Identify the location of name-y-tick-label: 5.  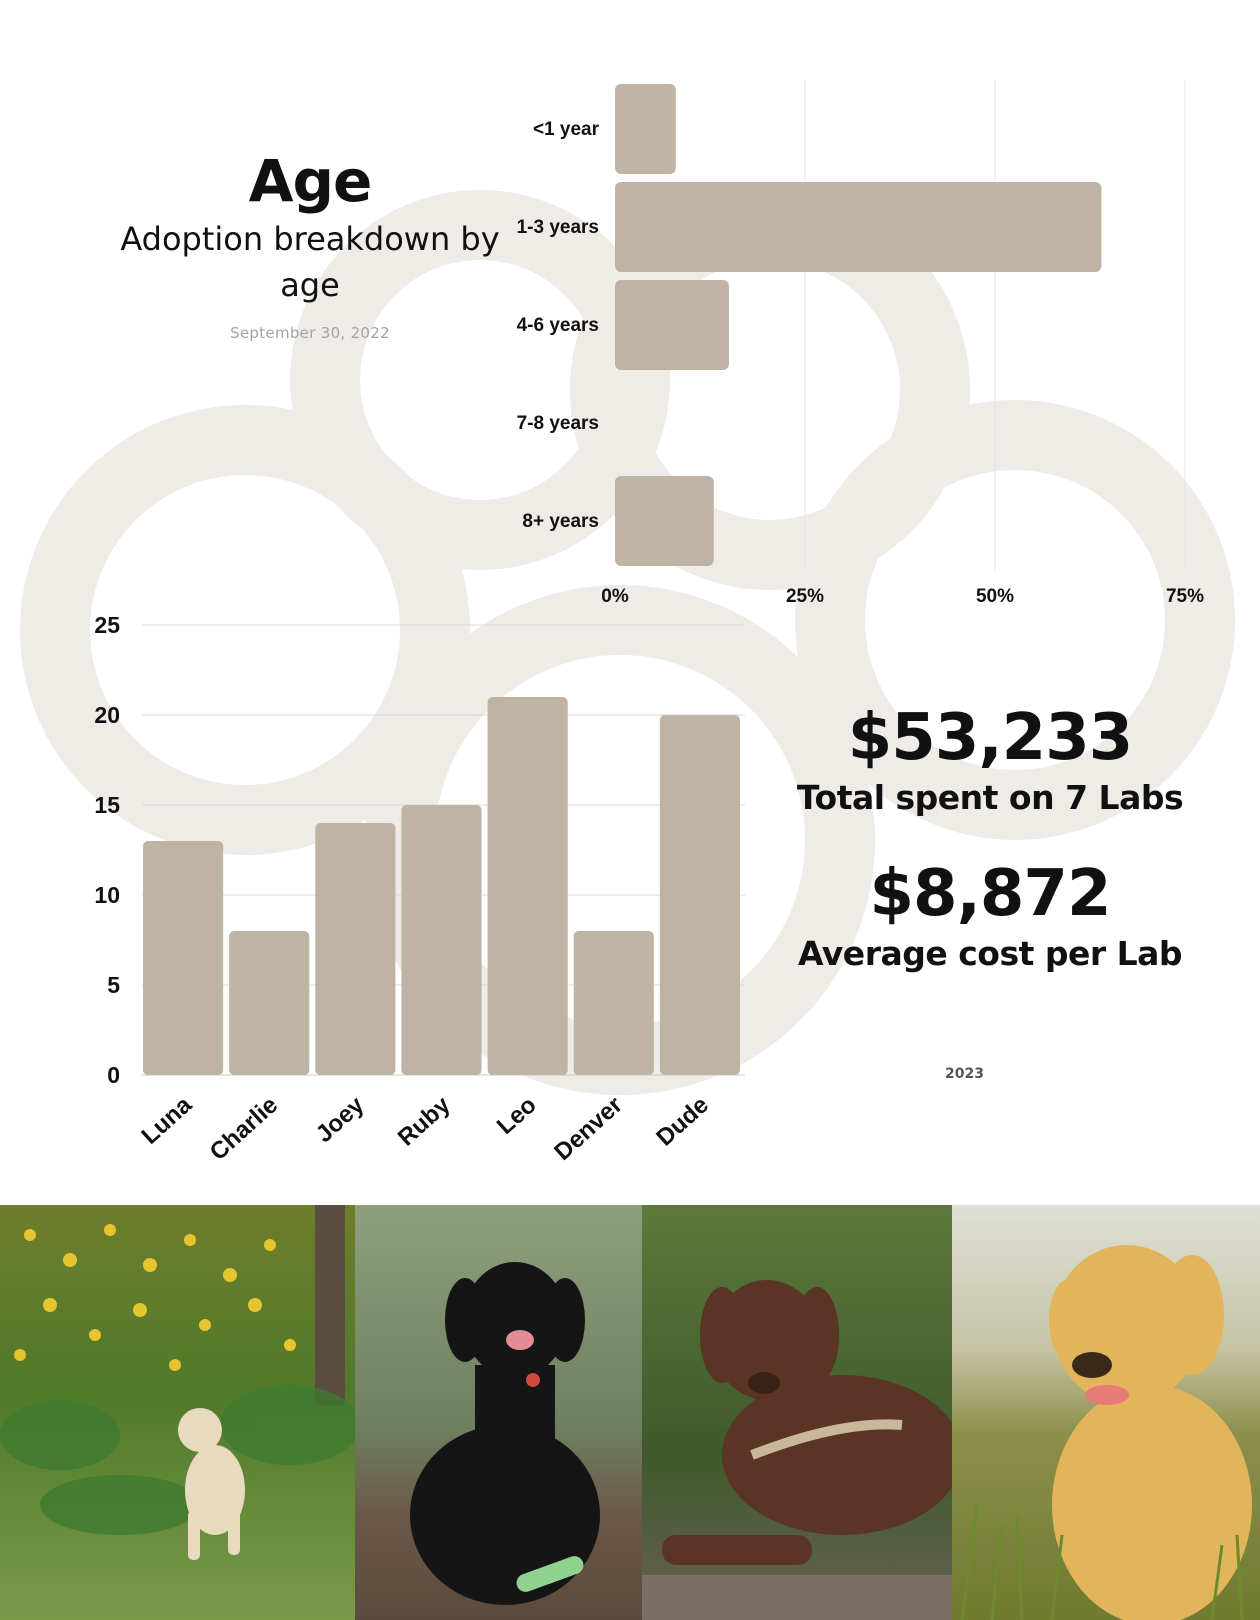
(113, 985).